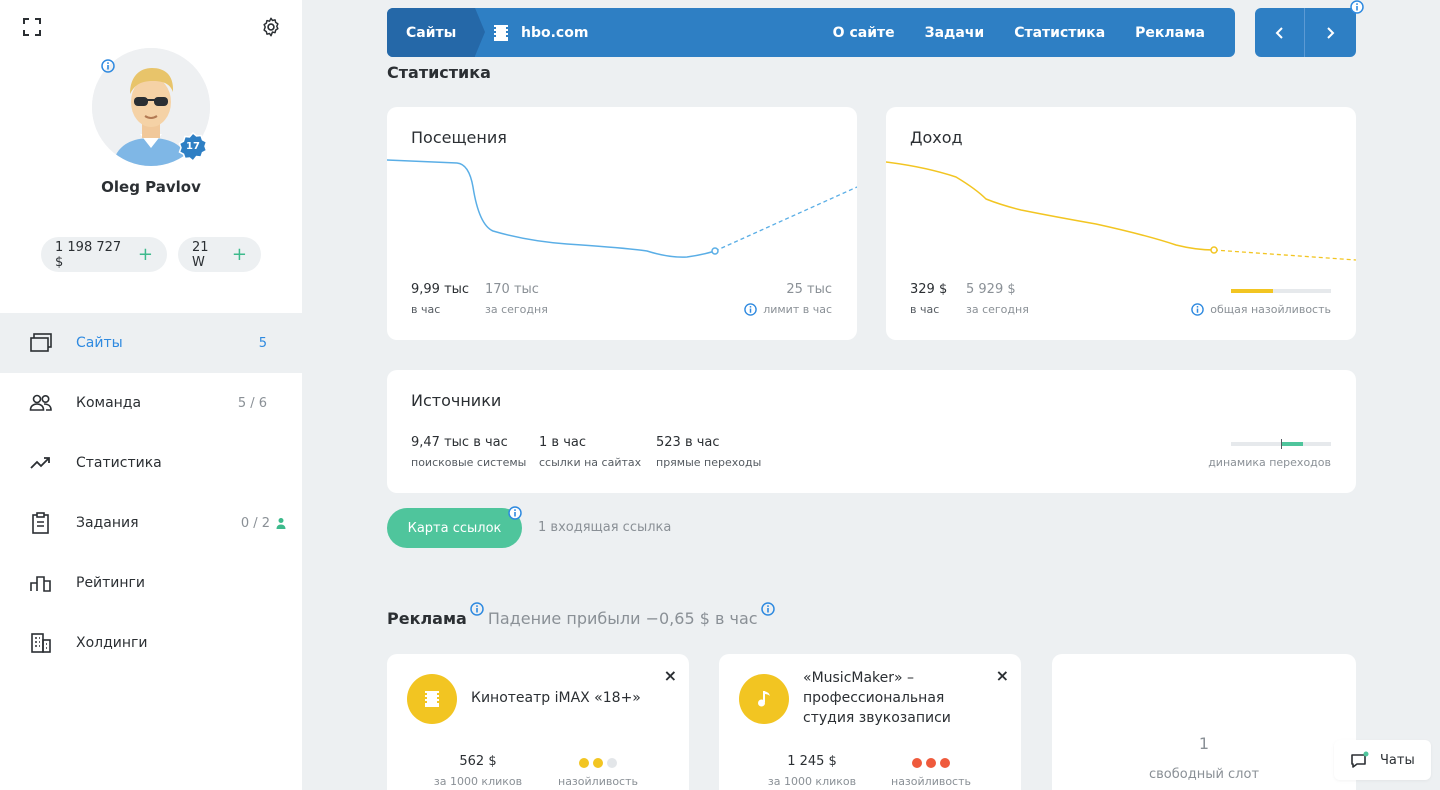 The width and height of the screenshot is (1440, 790). Describe the element at coordinates (605, 527) in the screenshot. I see `incoming-links-text: 1 входящая ссылка` at that location.